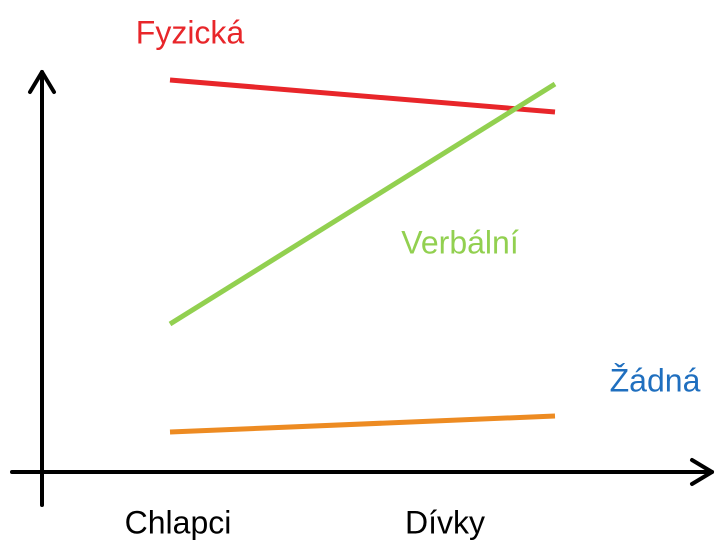 Image resolution: width=721 pixels, height=552 pixels. Describe the element at coordinates (460, 242) in the screenshot. I see `series-label: Verbální` at that location.